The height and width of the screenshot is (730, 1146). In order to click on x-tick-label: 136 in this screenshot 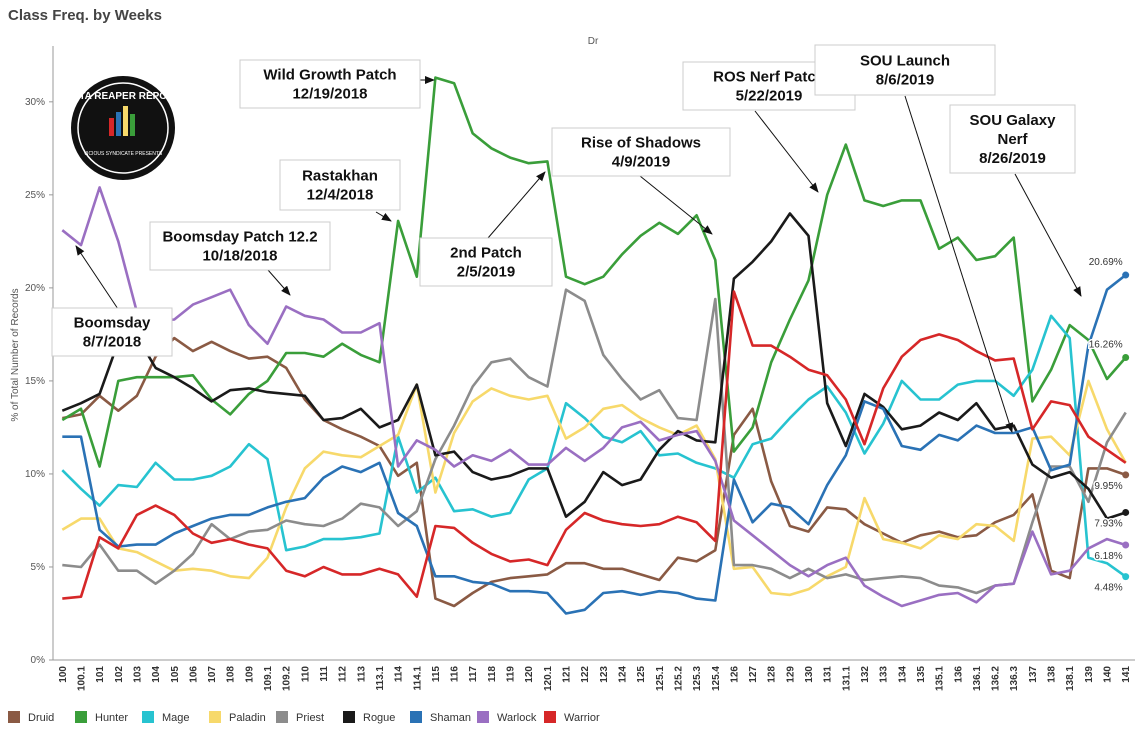, I will do `click(958, 674)`.